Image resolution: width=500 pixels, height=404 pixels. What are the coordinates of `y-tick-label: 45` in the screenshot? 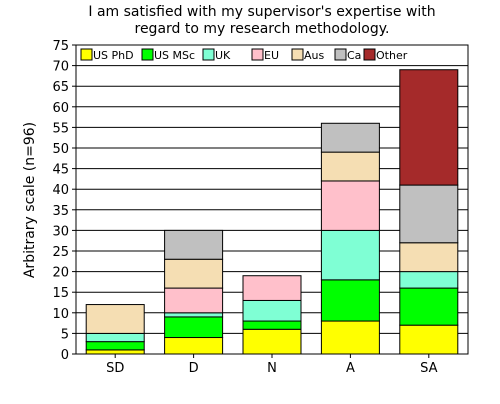 It's located at (60, 170).